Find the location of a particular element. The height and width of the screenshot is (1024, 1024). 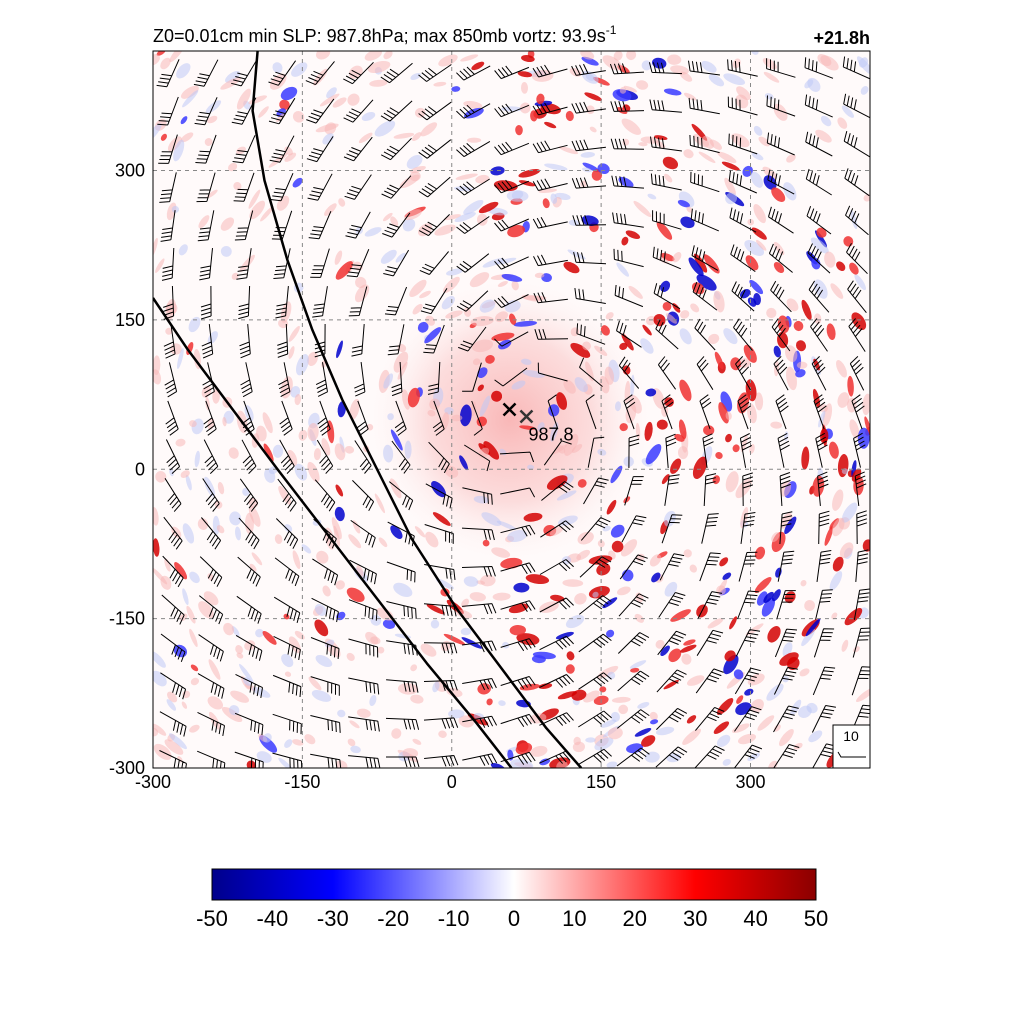

x-axis-ticks: -300 -150 0 150 300 is located at coordinates (450, 782).